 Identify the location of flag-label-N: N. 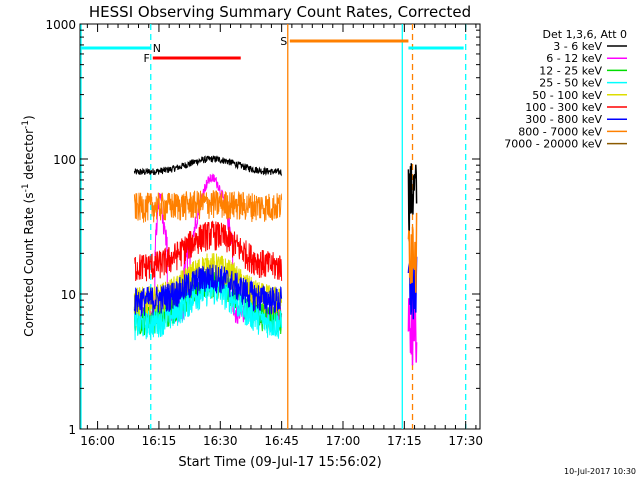
(157, 48).